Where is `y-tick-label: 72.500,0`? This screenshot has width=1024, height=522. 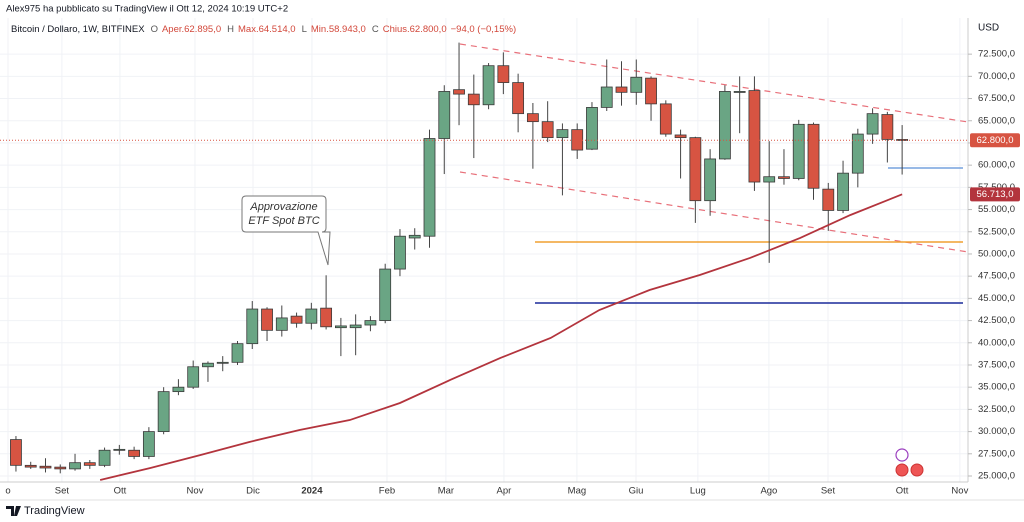 y-tick-label: 72.500,0 is located at coordinates (996, 54).